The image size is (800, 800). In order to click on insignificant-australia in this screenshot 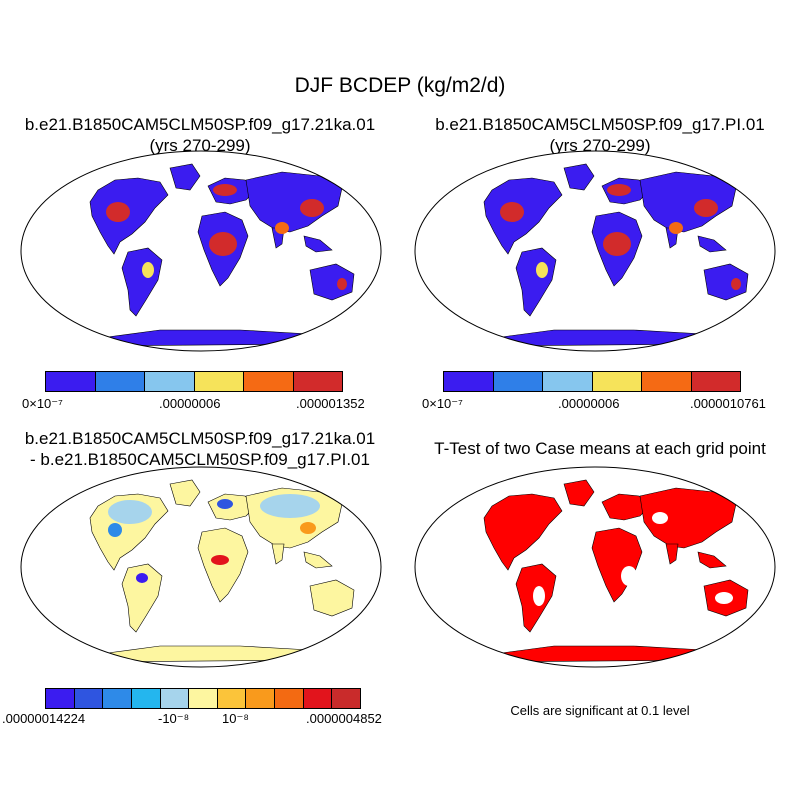, I will do `click(724, 598)`.